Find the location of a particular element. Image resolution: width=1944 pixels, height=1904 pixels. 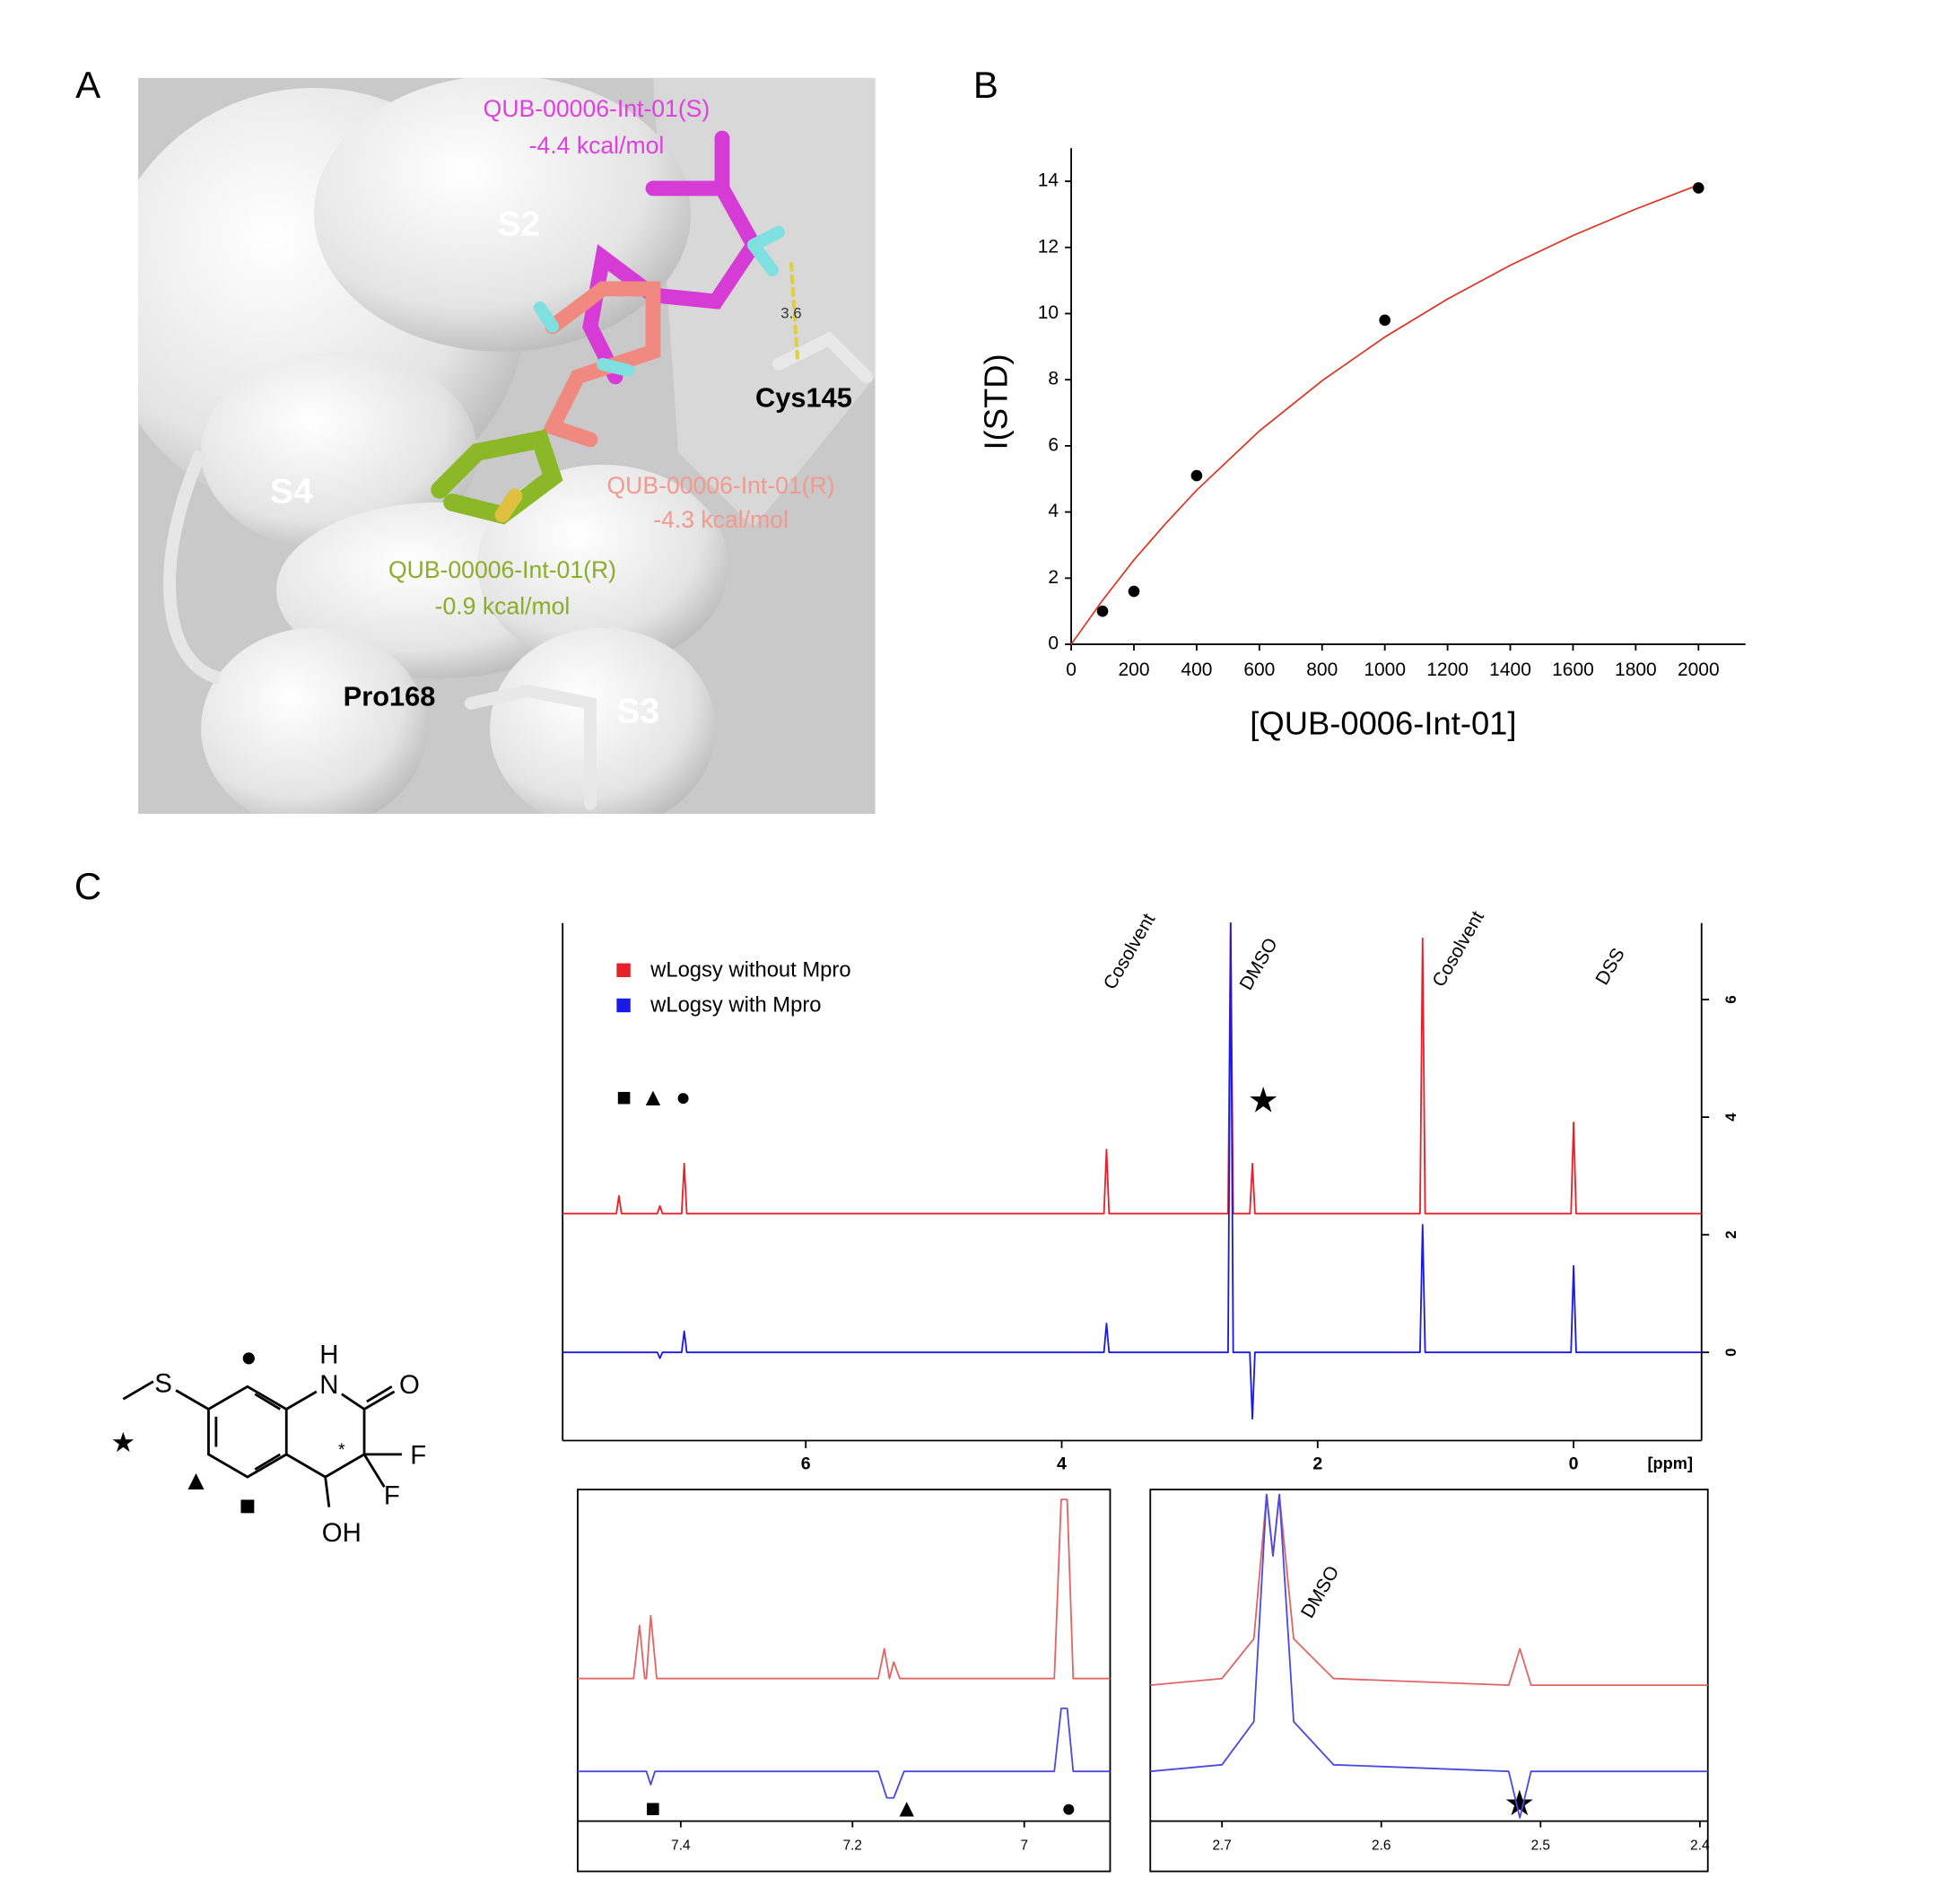

residue-label: Cys145 is located at coordinates (803, 397).